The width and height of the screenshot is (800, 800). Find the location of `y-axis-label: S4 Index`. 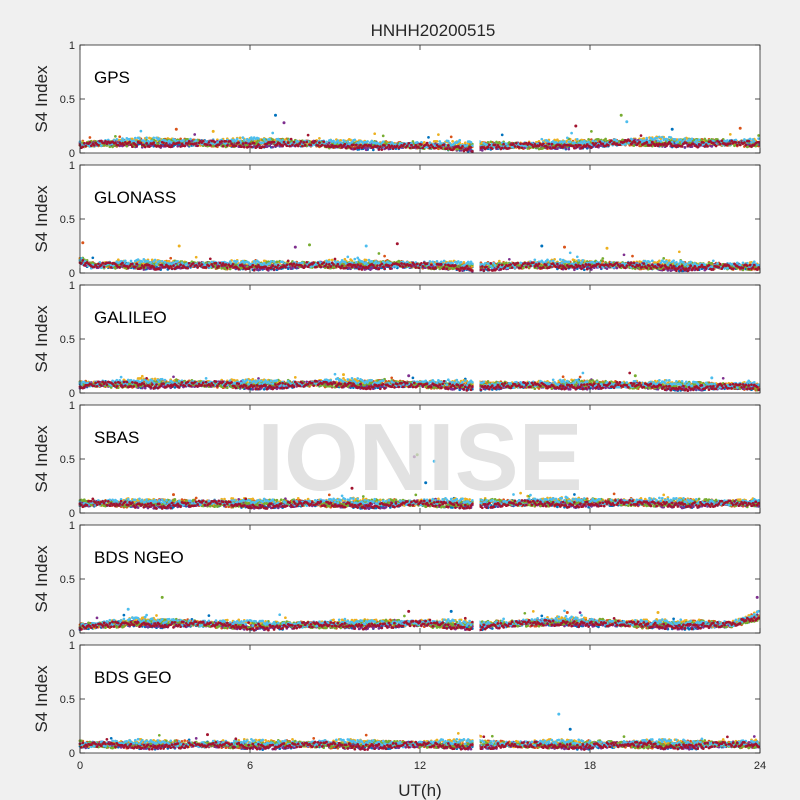

y-axis-label: S4 Index is located at coordinates (41, 99).